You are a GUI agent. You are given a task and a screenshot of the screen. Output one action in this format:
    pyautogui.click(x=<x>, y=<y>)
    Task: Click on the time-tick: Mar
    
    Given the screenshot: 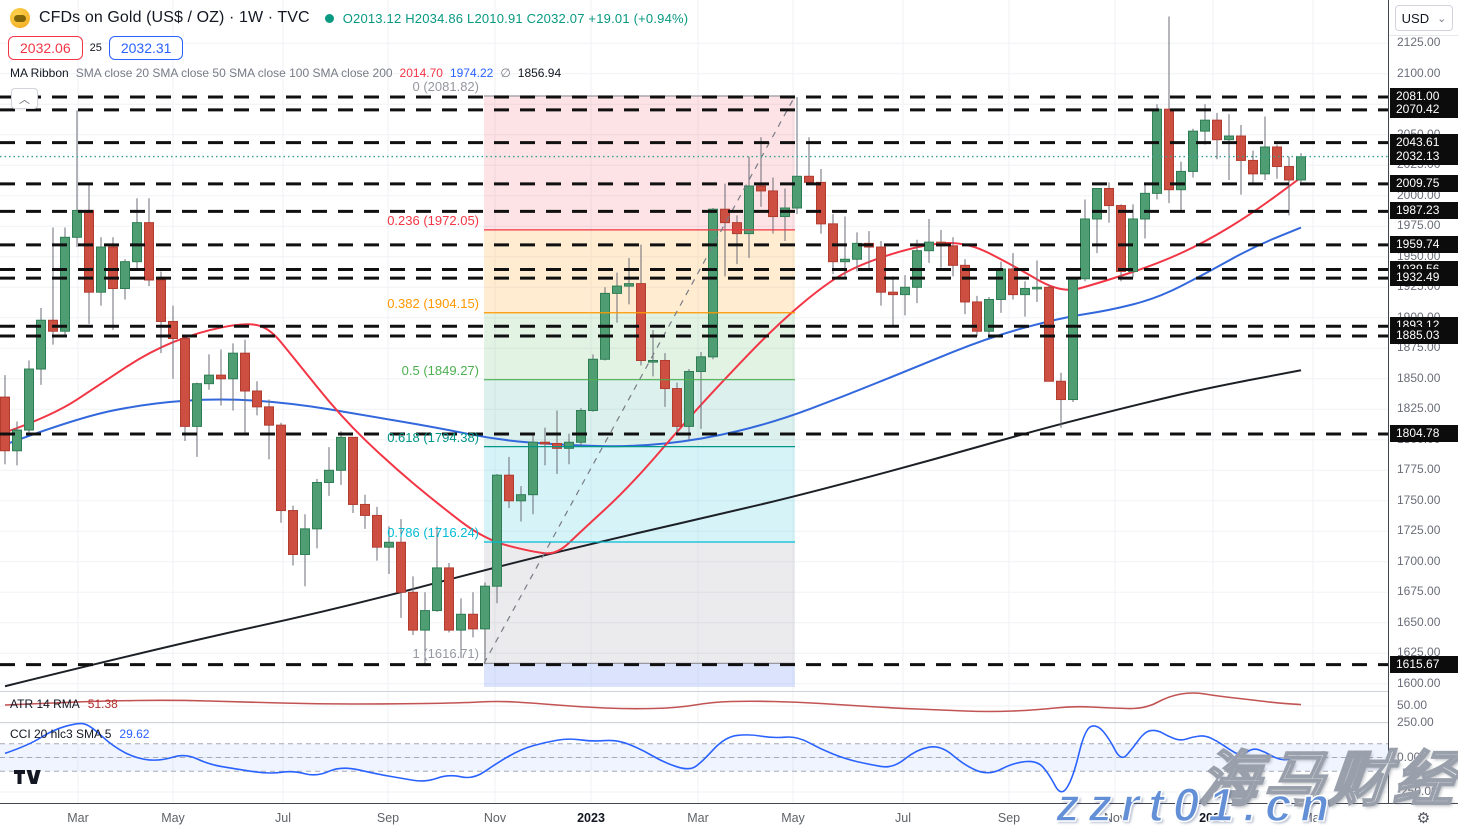 What is the action you would take?
    pyautogui.click(x=698, y=818)
    